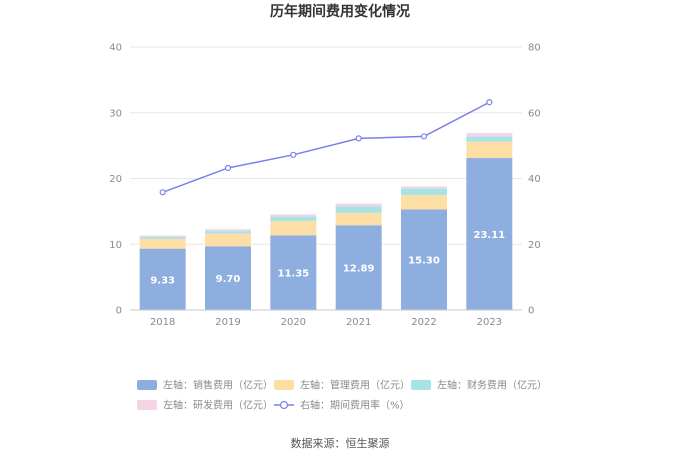 The image size is (680, 460). What do you see at coordinates (119, 311) in the screenshot?
I see `left-axis-tick-label: 0` at bounding box center [119, 311].